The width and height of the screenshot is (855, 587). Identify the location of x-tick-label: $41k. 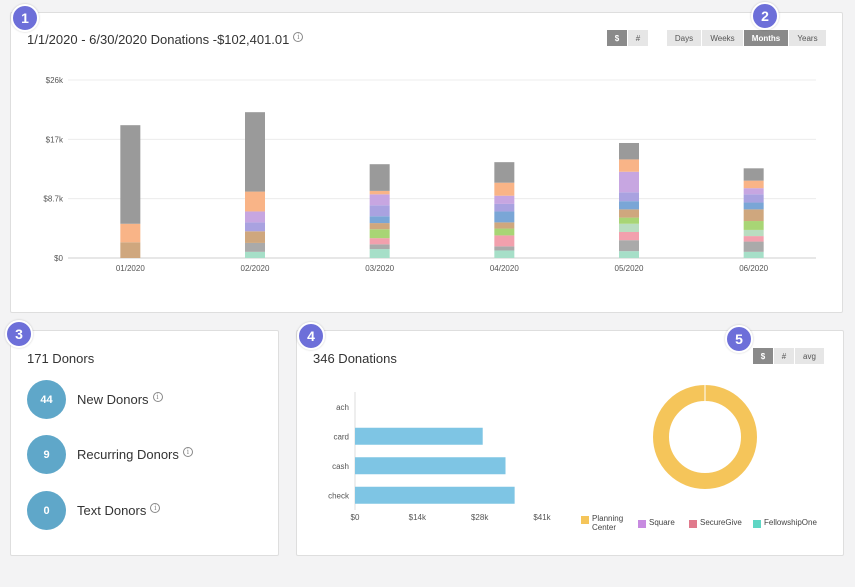
(542, 517).